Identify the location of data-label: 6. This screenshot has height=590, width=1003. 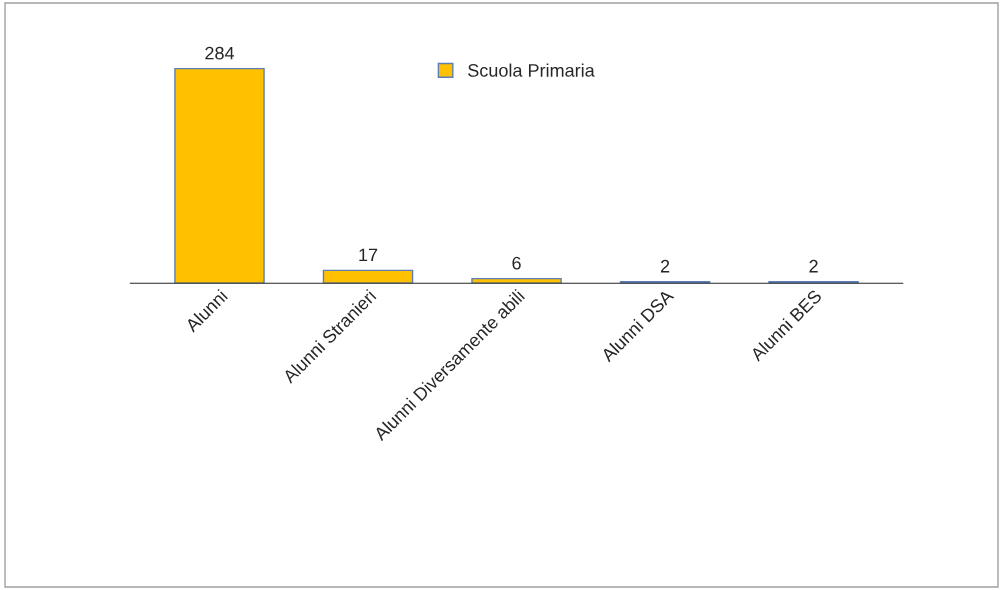
(516, 263).